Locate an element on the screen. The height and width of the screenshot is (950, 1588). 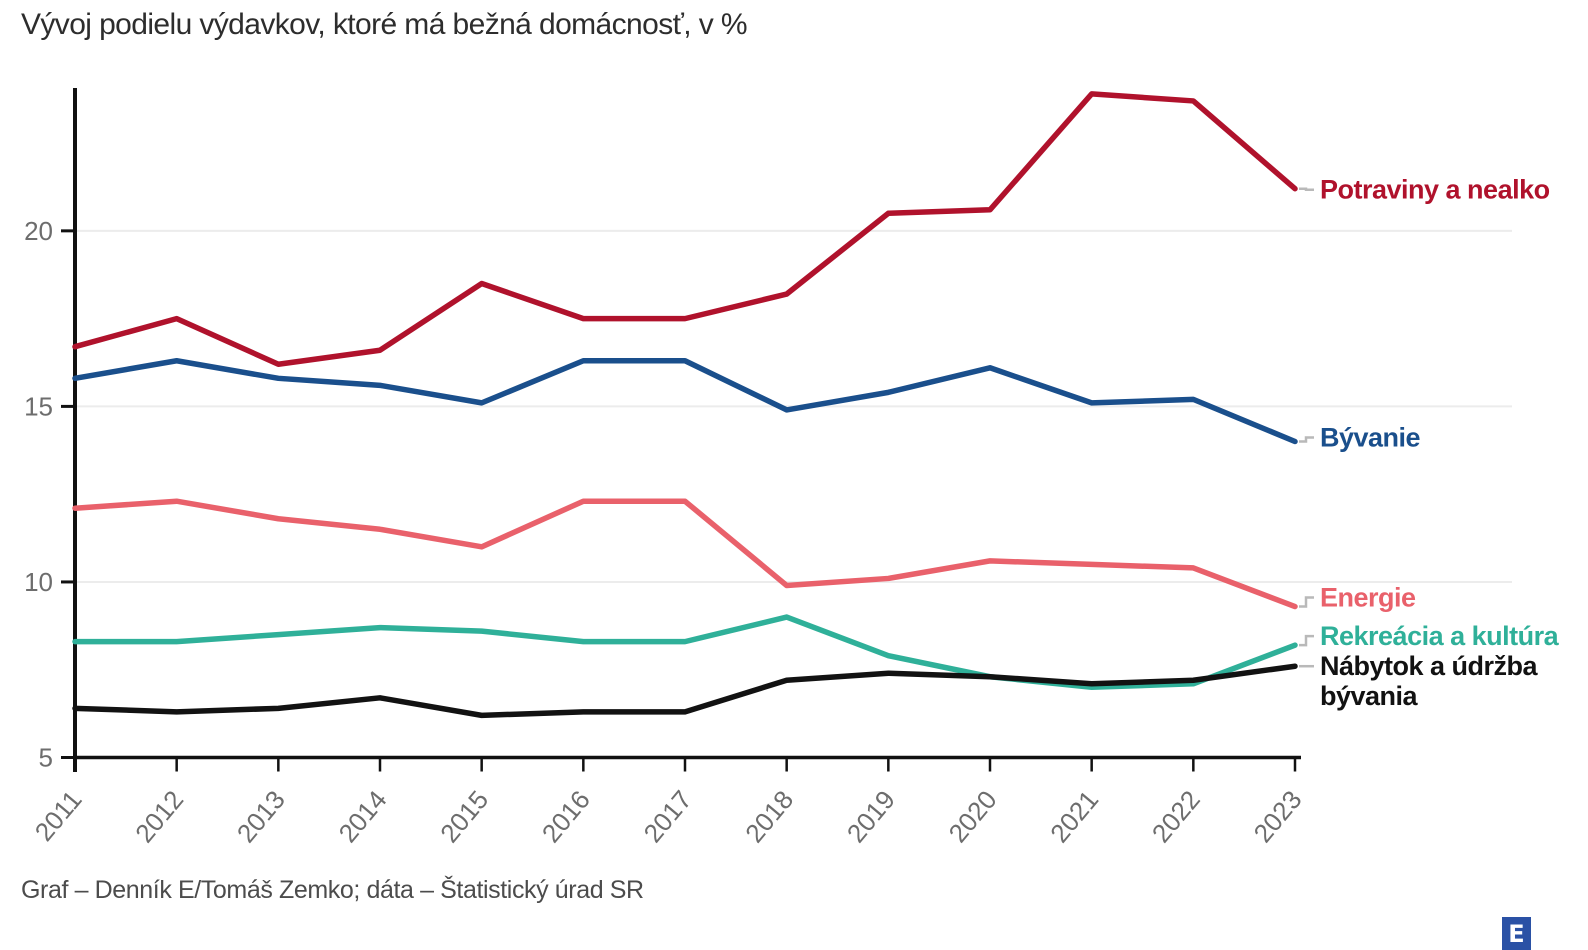
x-tick-label-2011: 2011 is located at coordinates (58, 816).